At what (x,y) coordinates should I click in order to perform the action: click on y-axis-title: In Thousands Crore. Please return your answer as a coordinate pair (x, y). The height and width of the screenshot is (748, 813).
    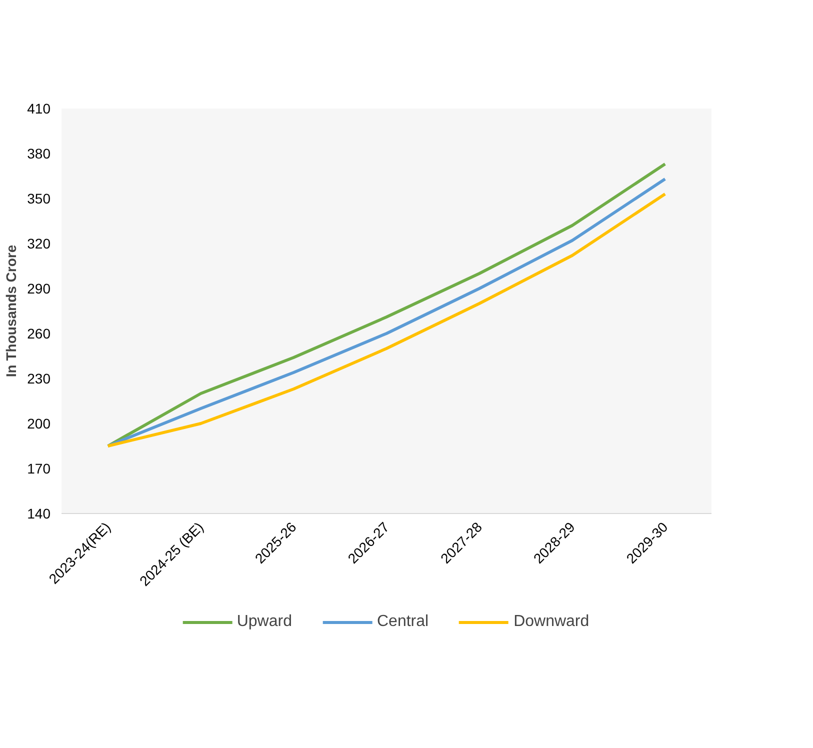
    Looking at the image, I should click on (11, 311).